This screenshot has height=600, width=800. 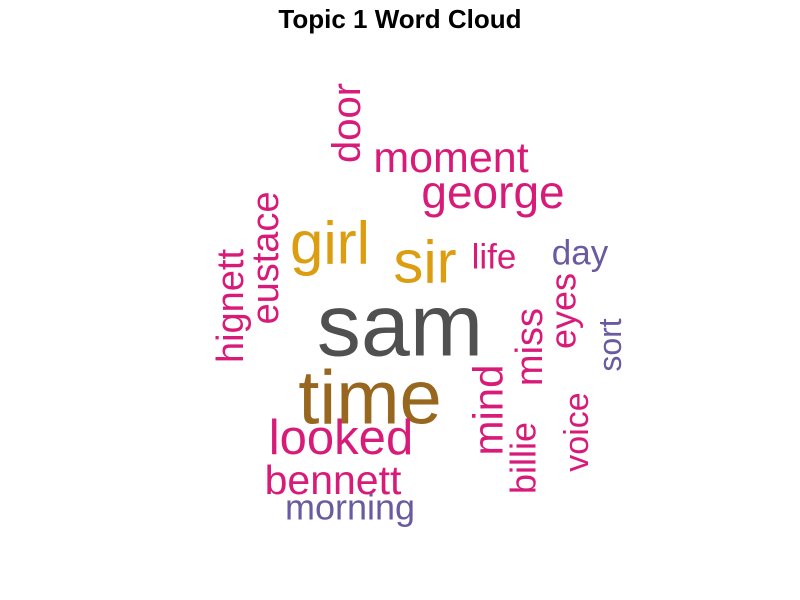 What do you see at coordinates (580, 253) in the screenshot?
I see `word-day: day` at bounding box center [580, 253].